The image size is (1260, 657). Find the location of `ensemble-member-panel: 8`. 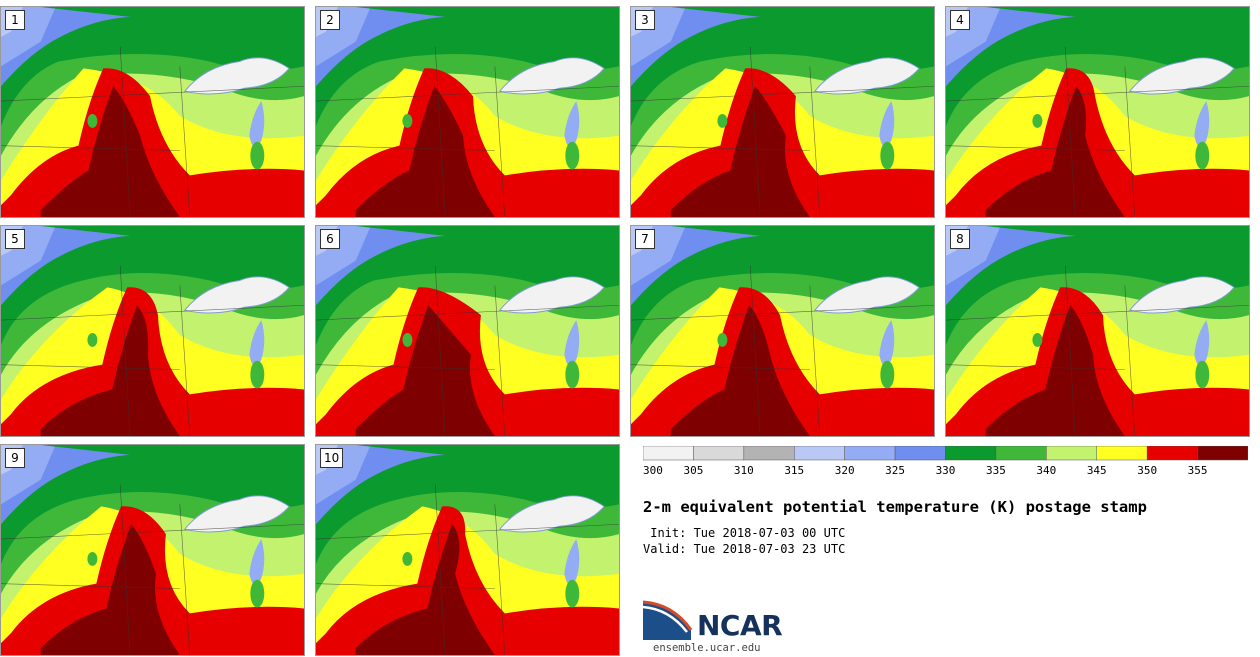

ensemble-member-panel: 8 is located at coordinates (1097, 331).